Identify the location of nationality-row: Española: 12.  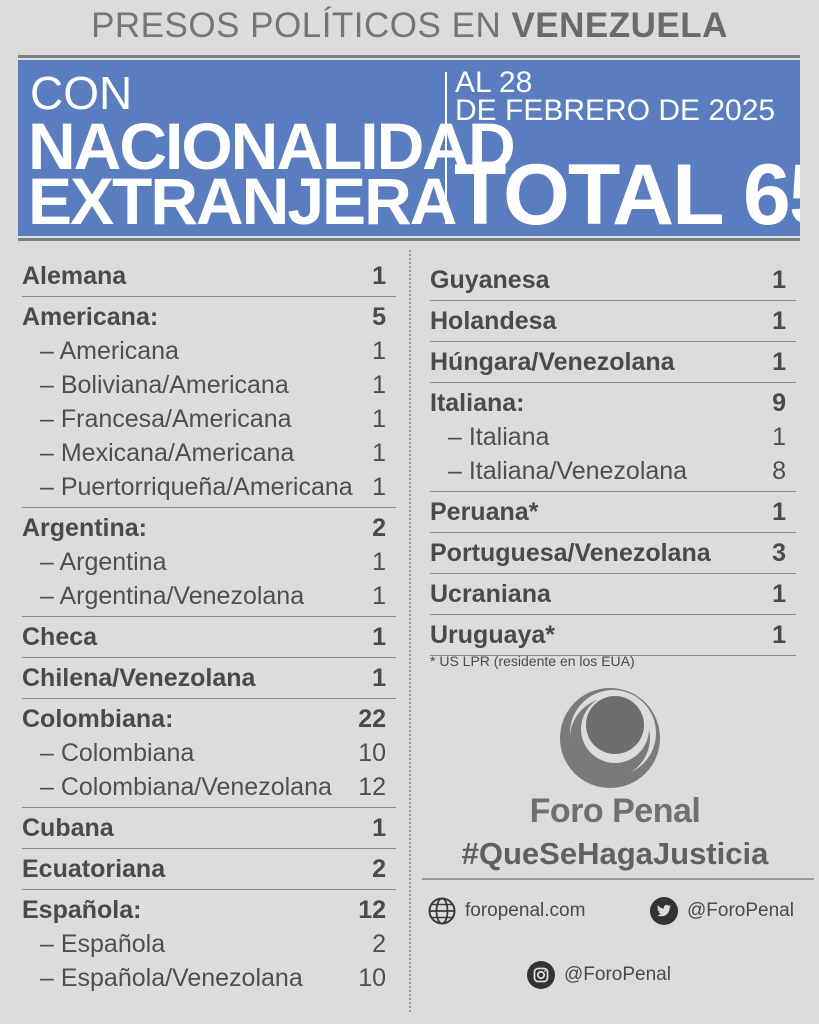
(209, 910).